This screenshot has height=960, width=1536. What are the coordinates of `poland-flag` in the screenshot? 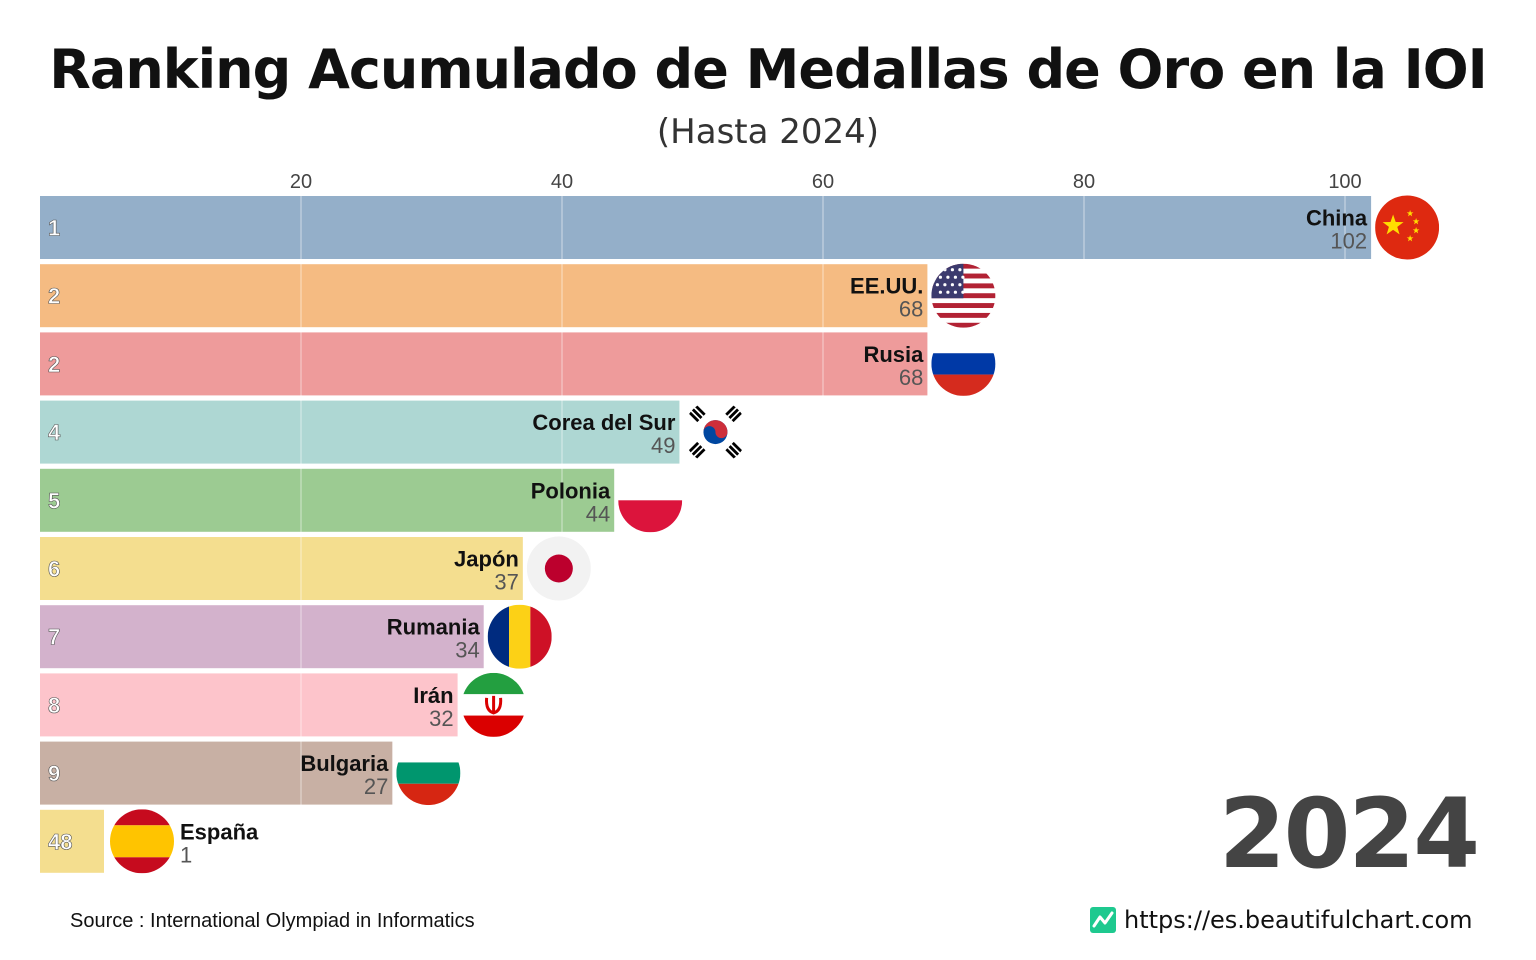 It's located at (650, 500).